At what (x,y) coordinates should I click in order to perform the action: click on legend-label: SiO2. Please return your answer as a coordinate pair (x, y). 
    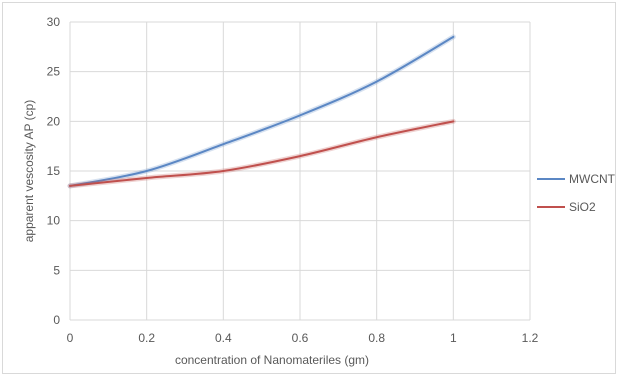
    Looking at the image, I should click on (582, 207).